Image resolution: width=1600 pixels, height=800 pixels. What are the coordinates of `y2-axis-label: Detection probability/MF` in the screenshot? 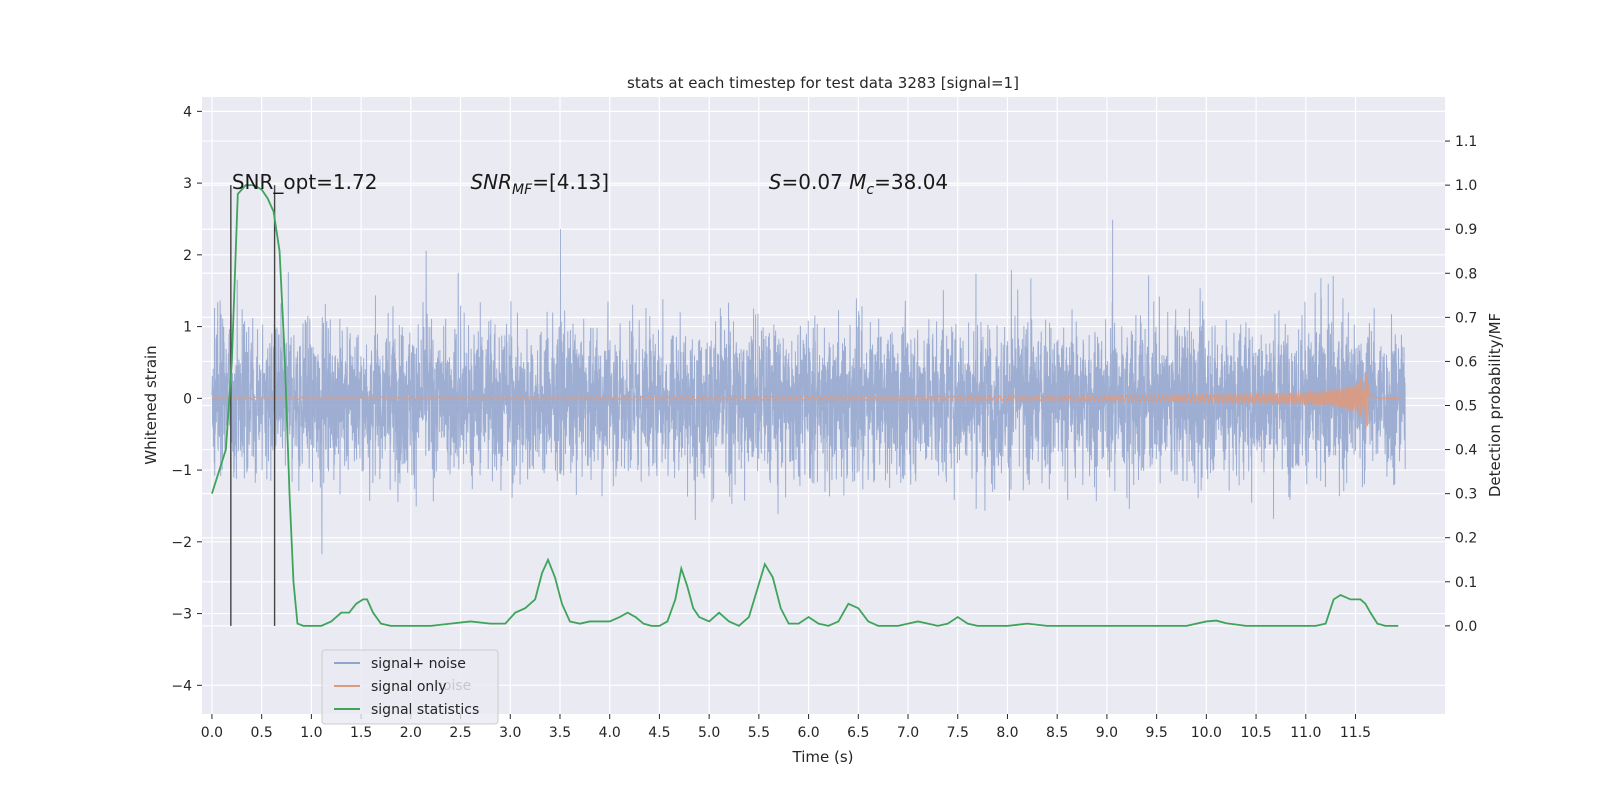 It's located at (1495, 405).